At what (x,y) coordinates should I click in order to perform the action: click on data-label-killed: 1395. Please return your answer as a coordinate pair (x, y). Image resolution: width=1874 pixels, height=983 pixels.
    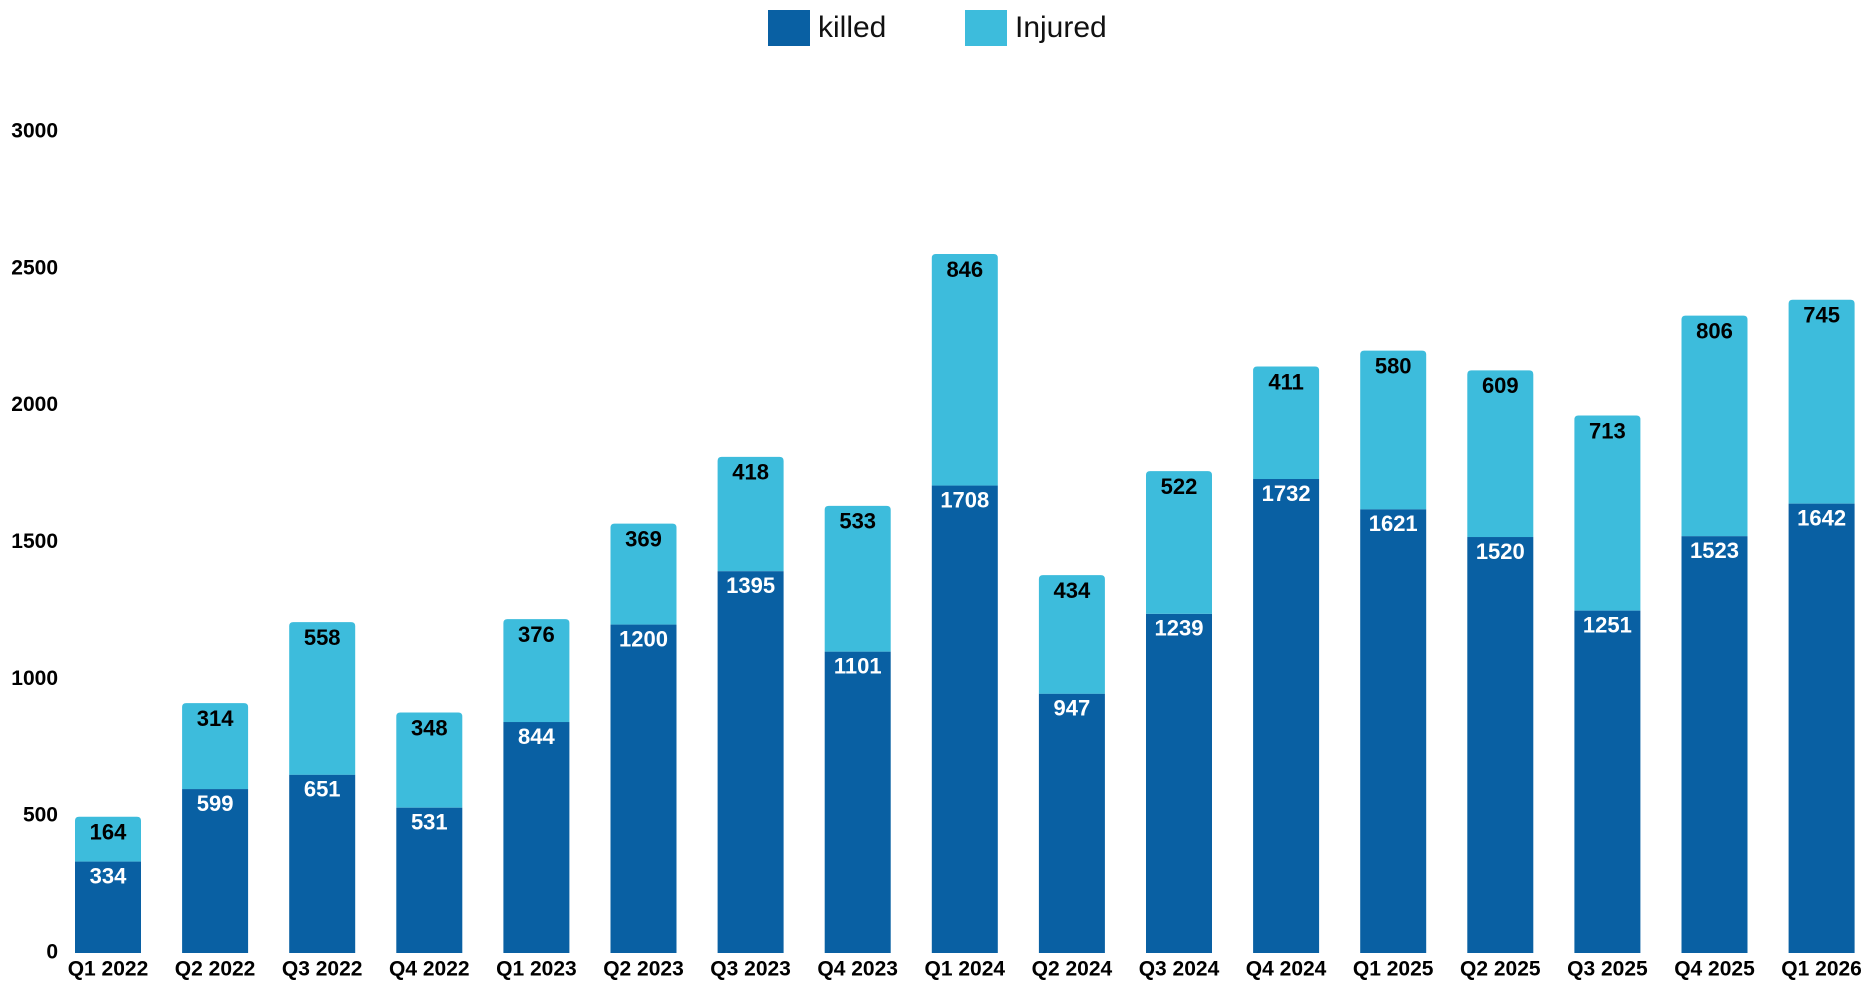
    Looking at the image, I should click on (750, 585).